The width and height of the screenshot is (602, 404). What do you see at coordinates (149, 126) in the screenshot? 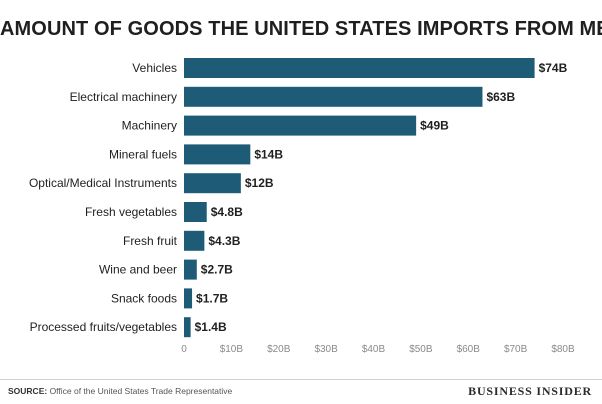
I see `category-label: Machinery` at bounding box center [149, 126].